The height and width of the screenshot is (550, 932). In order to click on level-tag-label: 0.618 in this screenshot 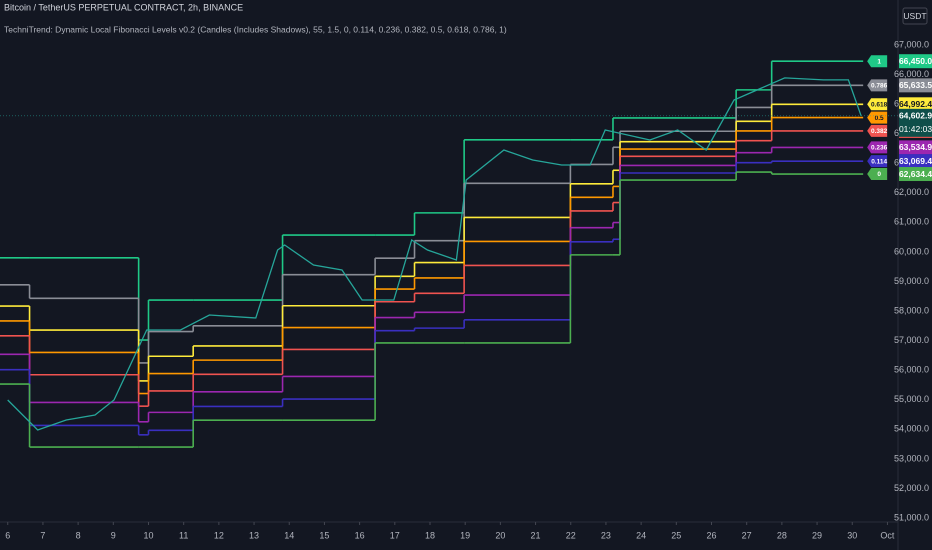, I will do `click(879, 105)`.